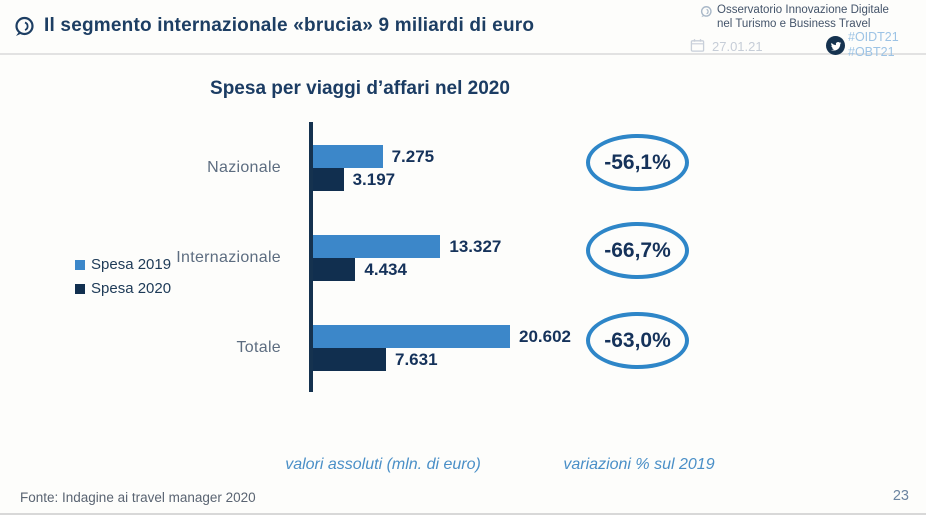  I want to click on value-label: 20.602, so click(545, 336).